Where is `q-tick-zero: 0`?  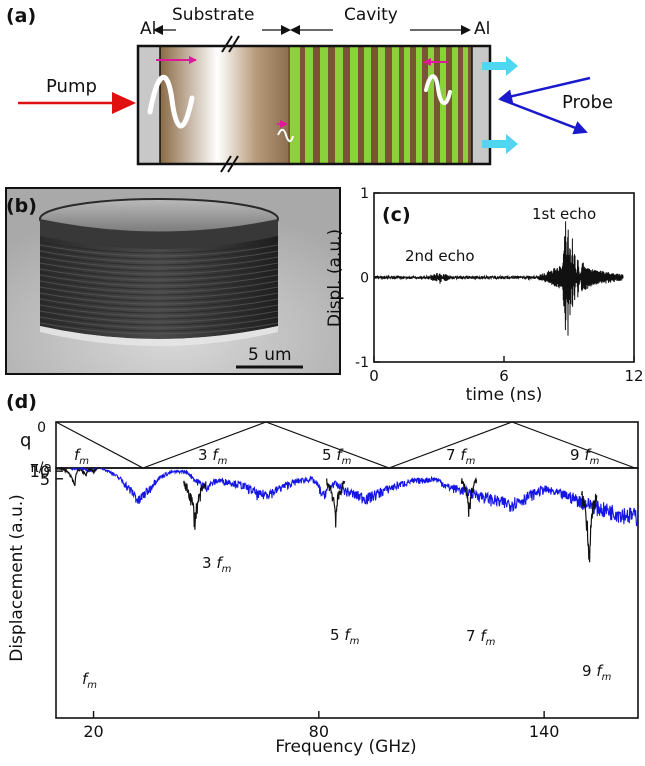 q-tick-zero: 0 is located at coordinates (41, 428).